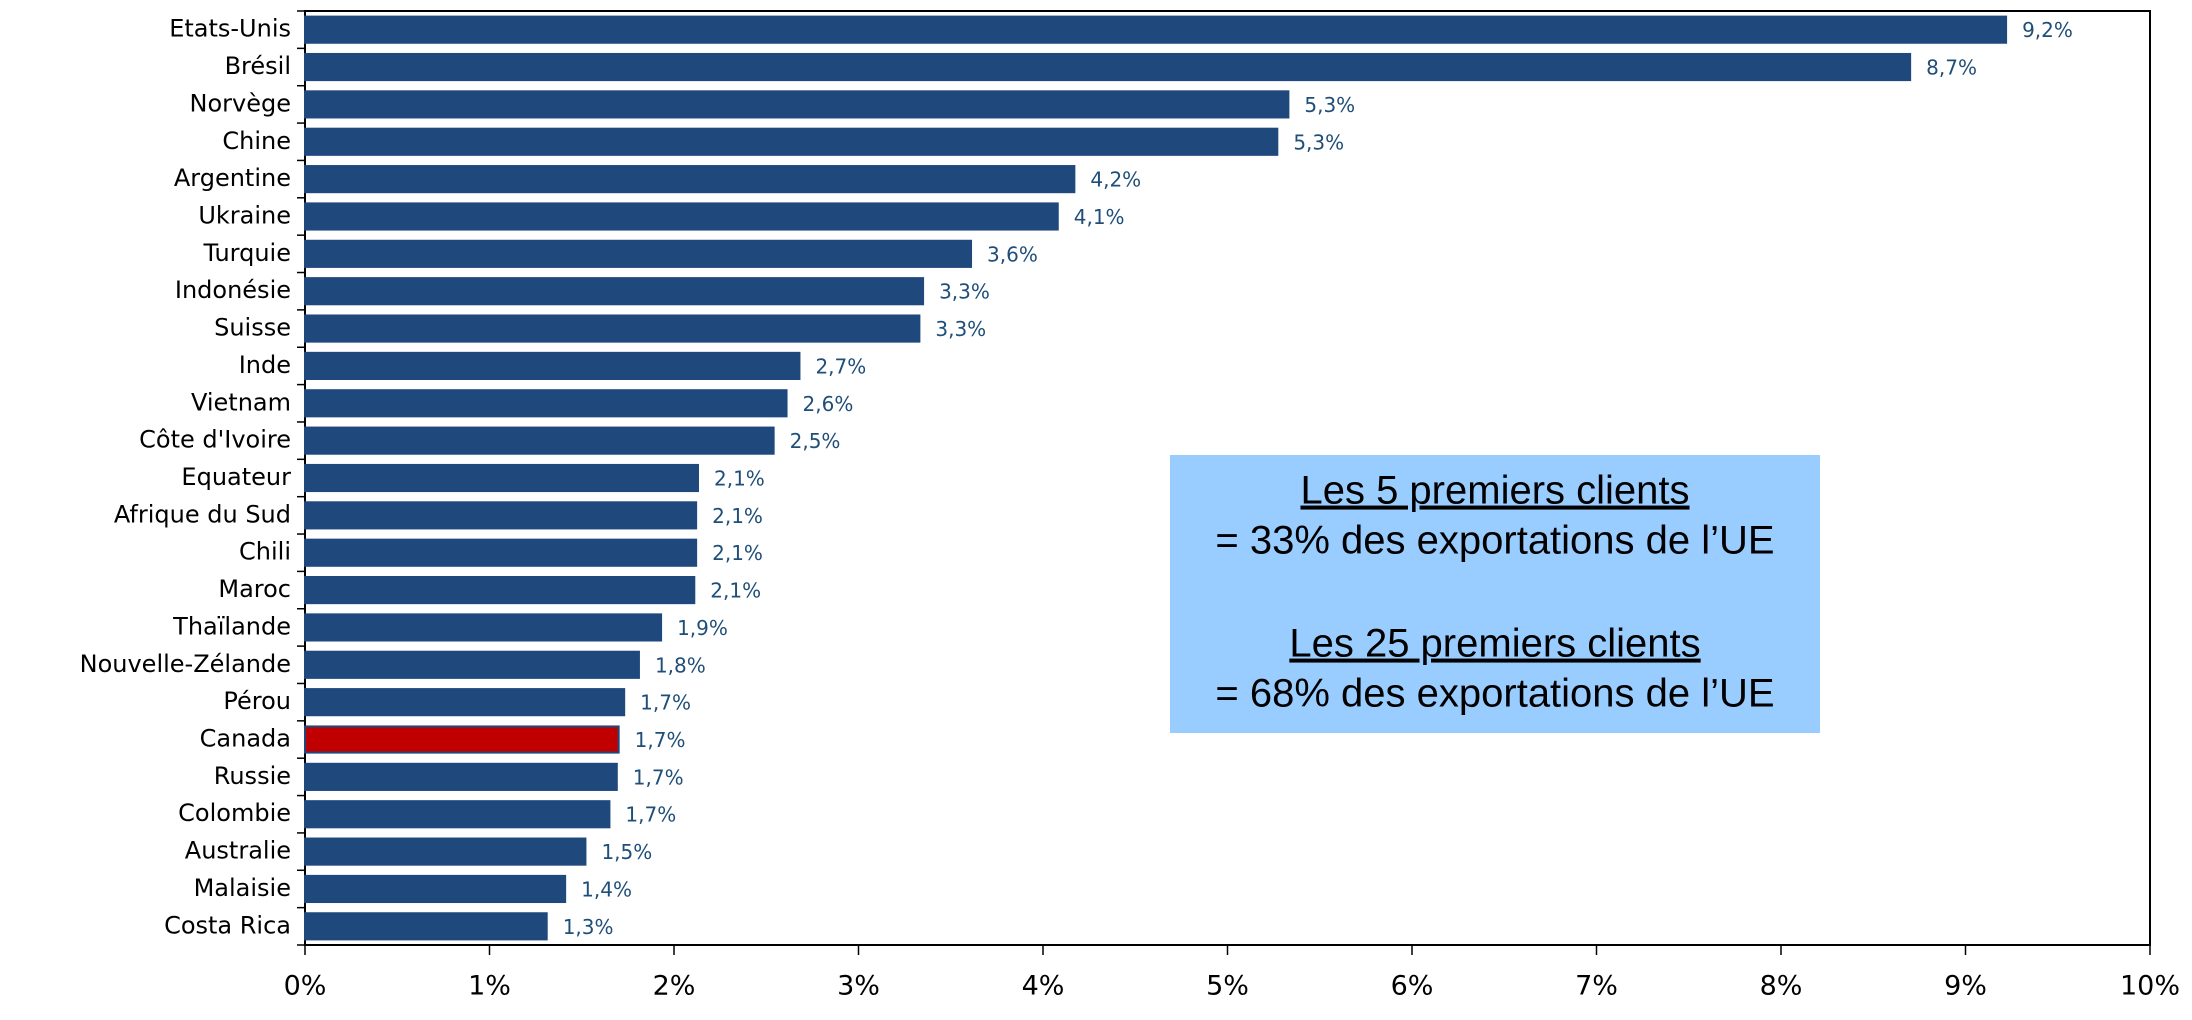  What do you see at coordinates (1412, 986) in the screenshot?
I see `x-tick-label: 6%` at bounding box center [1412, 986].